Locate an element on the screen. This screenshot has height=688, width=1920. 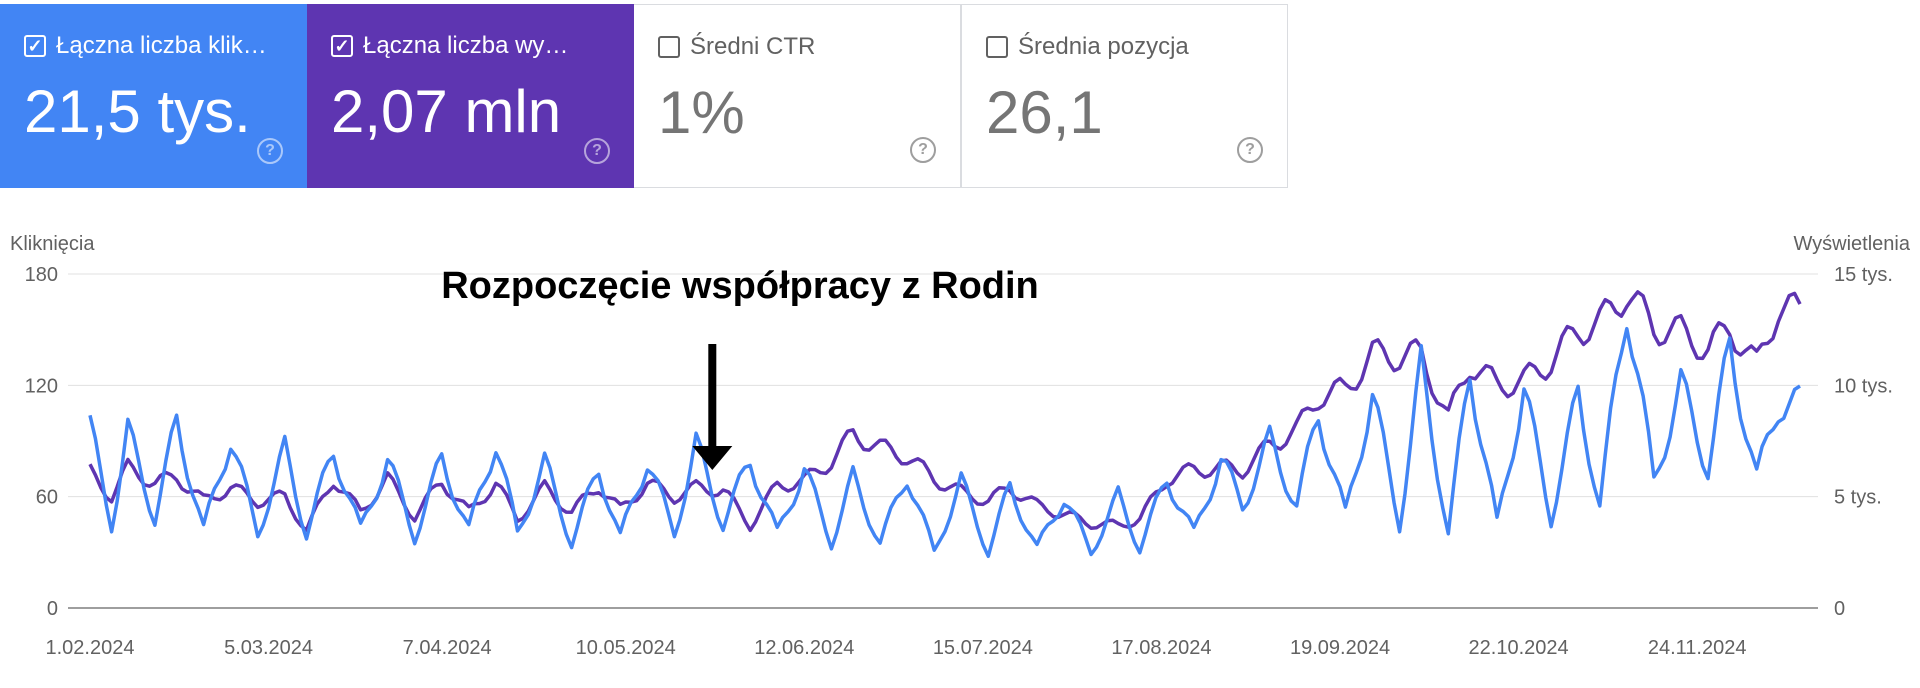
metric-card-header: Średni CTR is located at coordinates (736, 47).